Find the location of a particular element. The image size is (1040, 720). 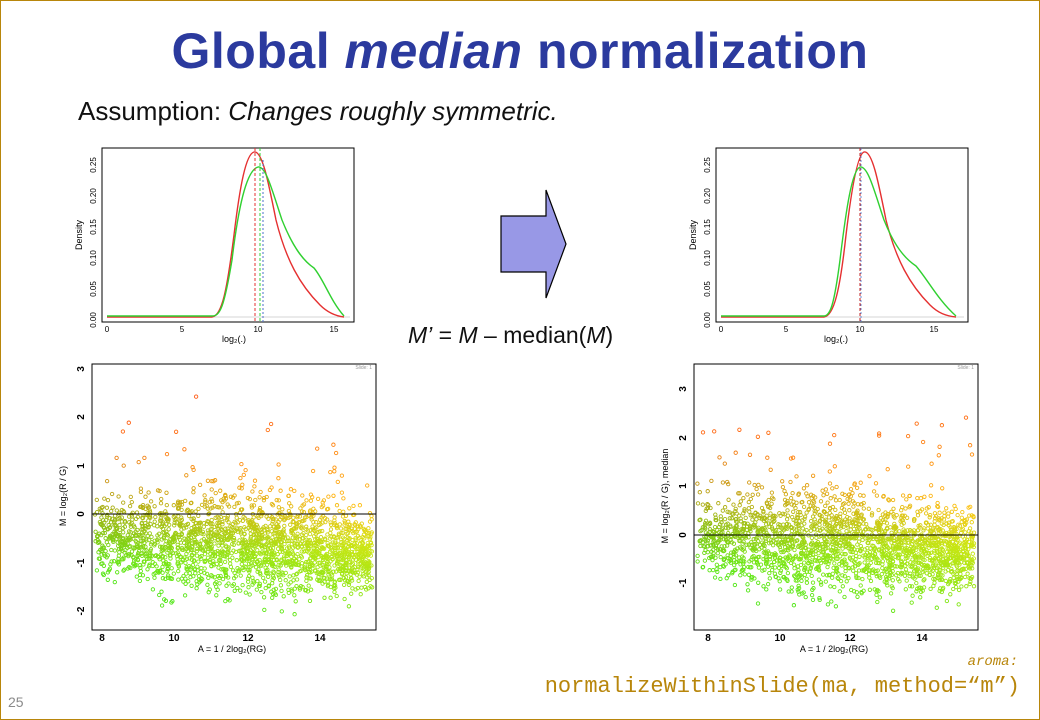

red-density-curve is located at coordinates (839, 234).